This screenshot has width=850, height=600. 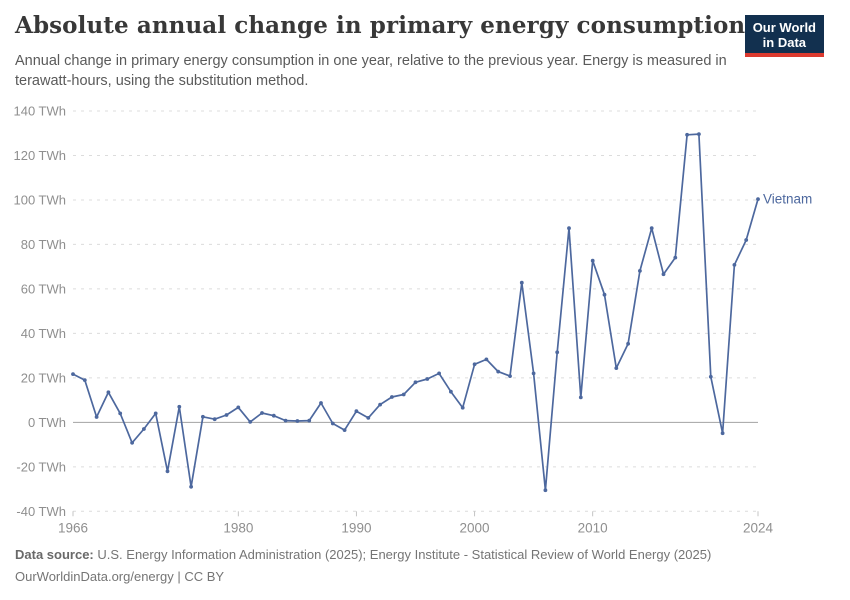 What do you see at coordinates (784, 42) in the screenshot?
I see `owid-logo-line2: in Data` at bounding box center [784, 42].